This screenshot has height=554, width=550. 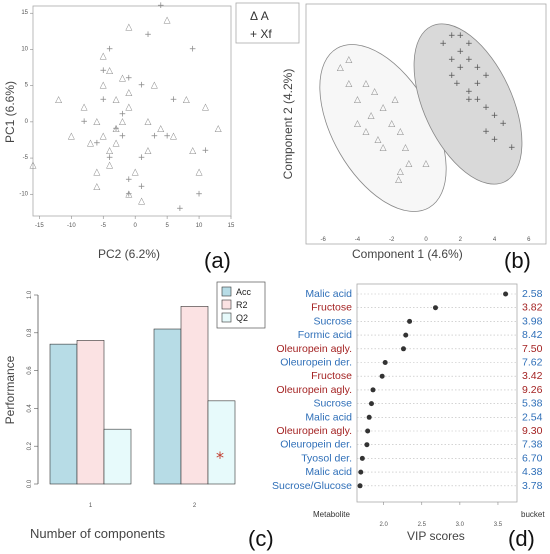 What do you see at coordinates (27, 122) in the screenshot?
I see `panel-a-y-tick-label: 0` at bounding box center [27, 122].